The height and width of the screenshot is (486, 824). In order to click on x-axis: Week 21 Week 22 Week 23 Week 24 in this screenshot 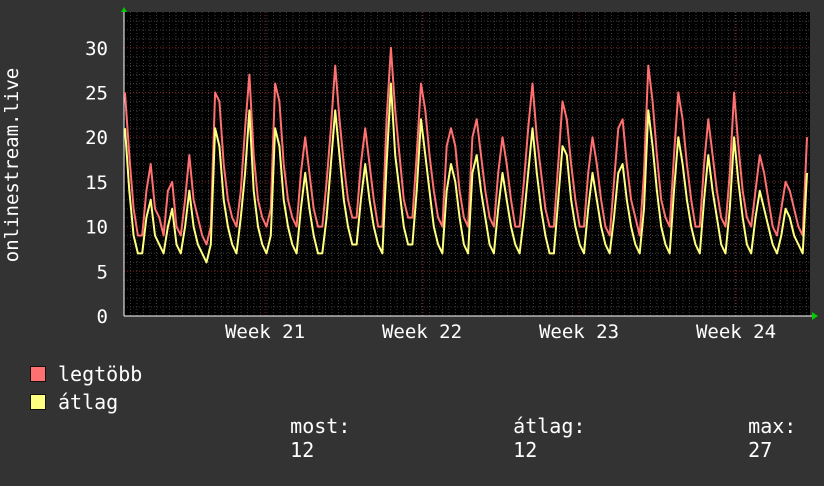, I will do `click(469, 329)`.